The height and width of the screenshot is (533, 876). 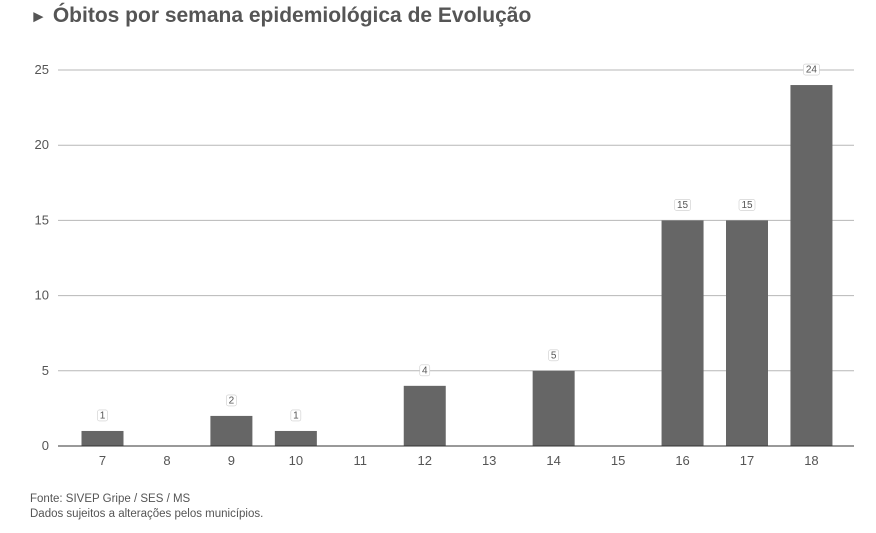 I want to click on x-tick-label: 15, so click(x=618, y=460).